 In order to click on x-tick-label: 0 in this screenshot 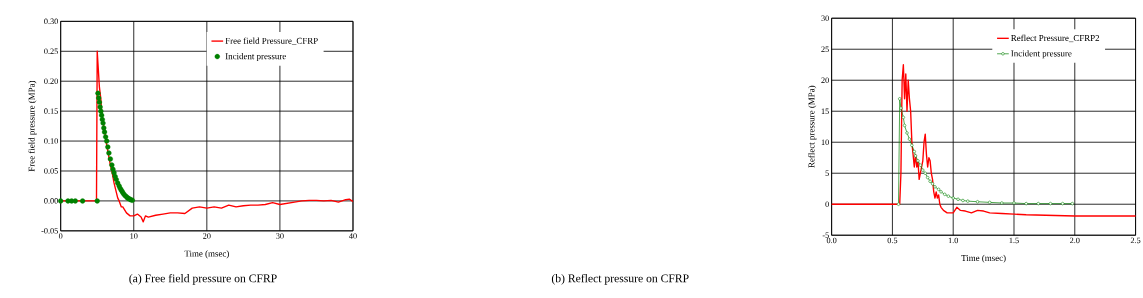, I will do `click(60, 236)`.